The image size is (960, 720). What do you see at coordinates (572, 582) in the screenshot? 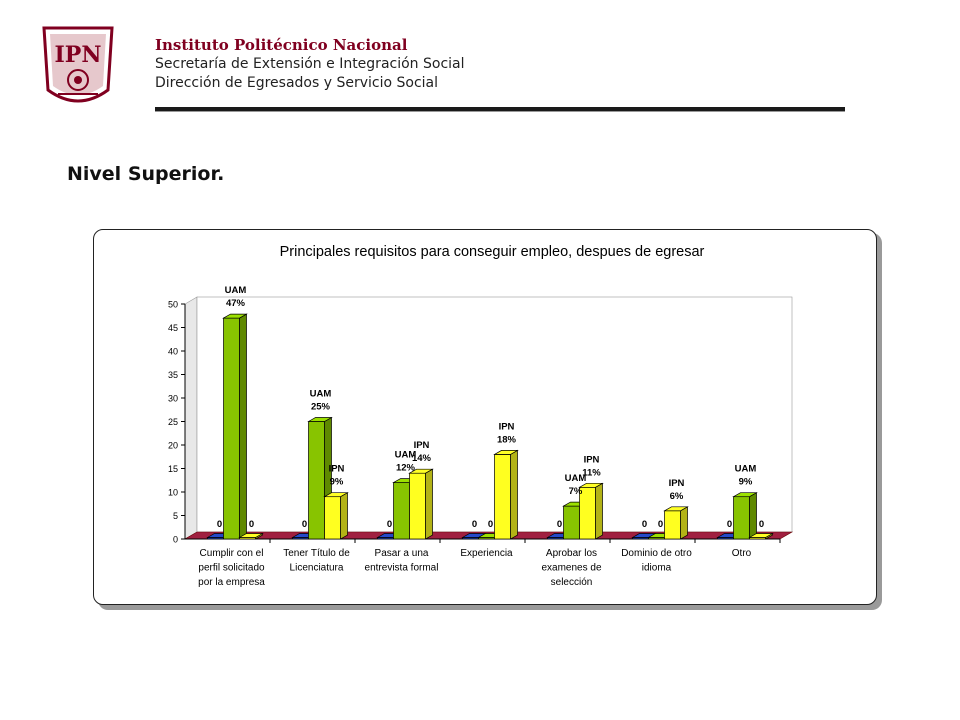
I see `x-tick-label: selección` at bounding box center [572, 582].